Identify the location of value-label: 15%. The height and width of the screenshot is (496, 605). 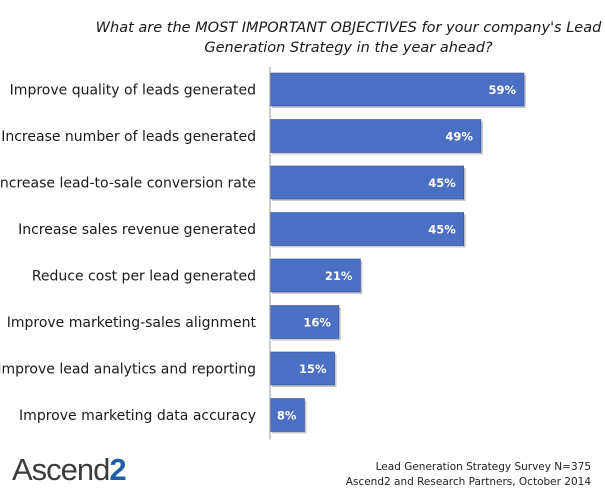
(313, 369).